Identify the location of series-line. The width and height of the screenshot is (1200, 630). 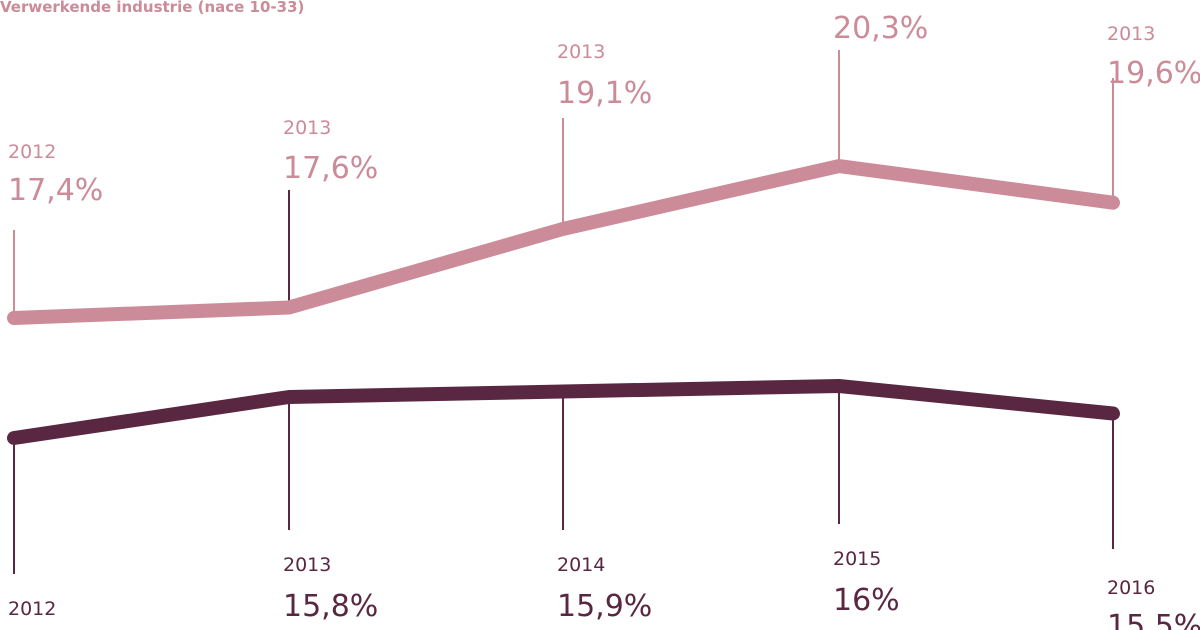
(563, 412).